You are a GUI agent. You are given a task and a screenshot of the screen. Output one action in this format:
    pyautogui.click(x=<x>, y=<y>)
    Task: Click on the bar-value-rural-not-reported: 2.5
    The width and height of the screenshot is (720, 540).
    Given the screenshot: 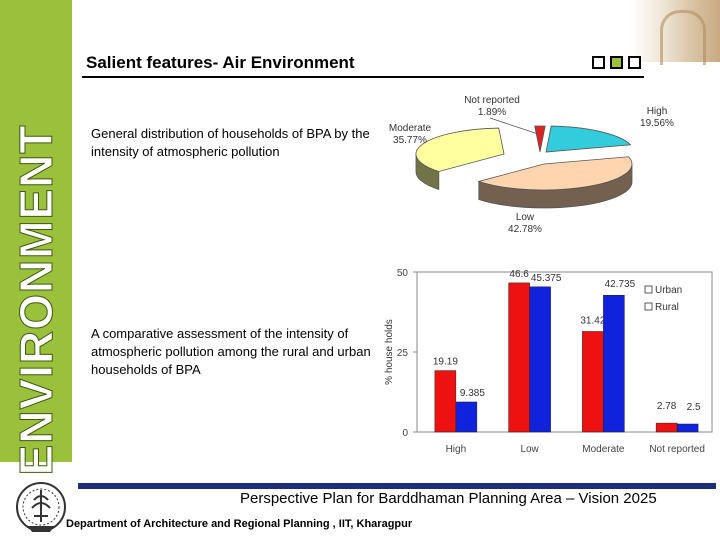 What is the action you would take?
    pyautogui.click(x=694, y=407)
    